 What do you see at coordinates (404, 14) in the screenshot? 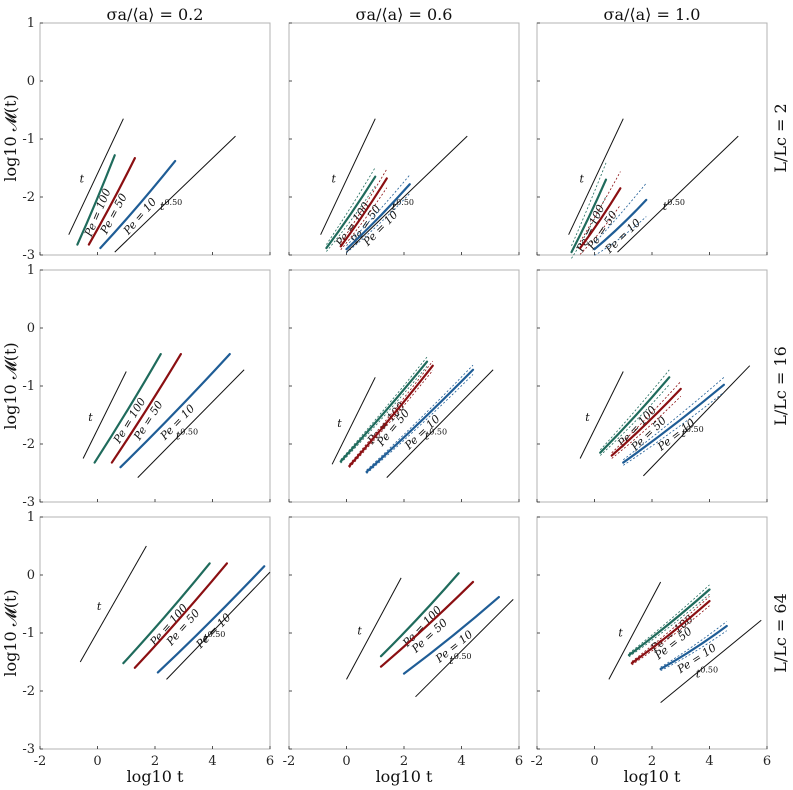
I see `column-title-1: σa/⟨a⟩ = 0.6` at bounding box center [404, 14].